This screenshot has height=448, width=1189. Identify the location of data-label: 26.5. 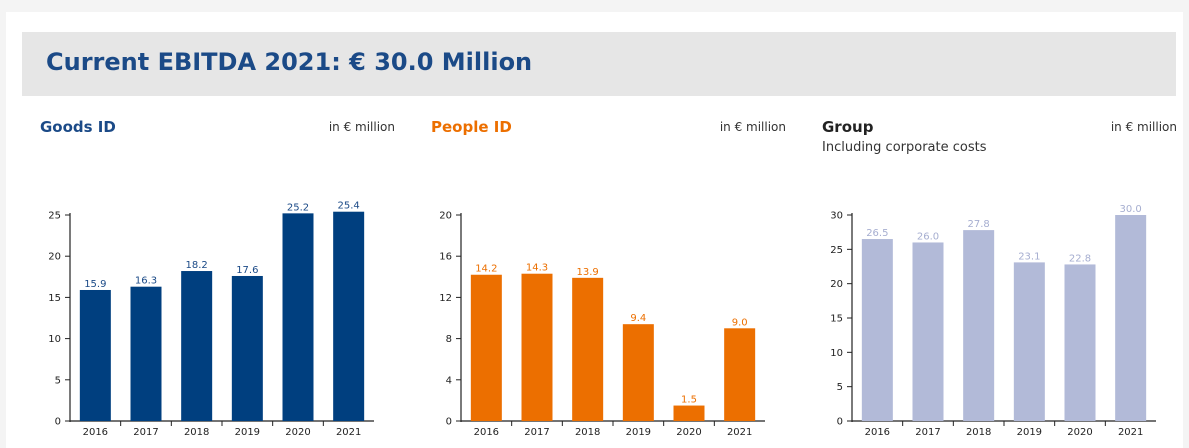
(877, 233).